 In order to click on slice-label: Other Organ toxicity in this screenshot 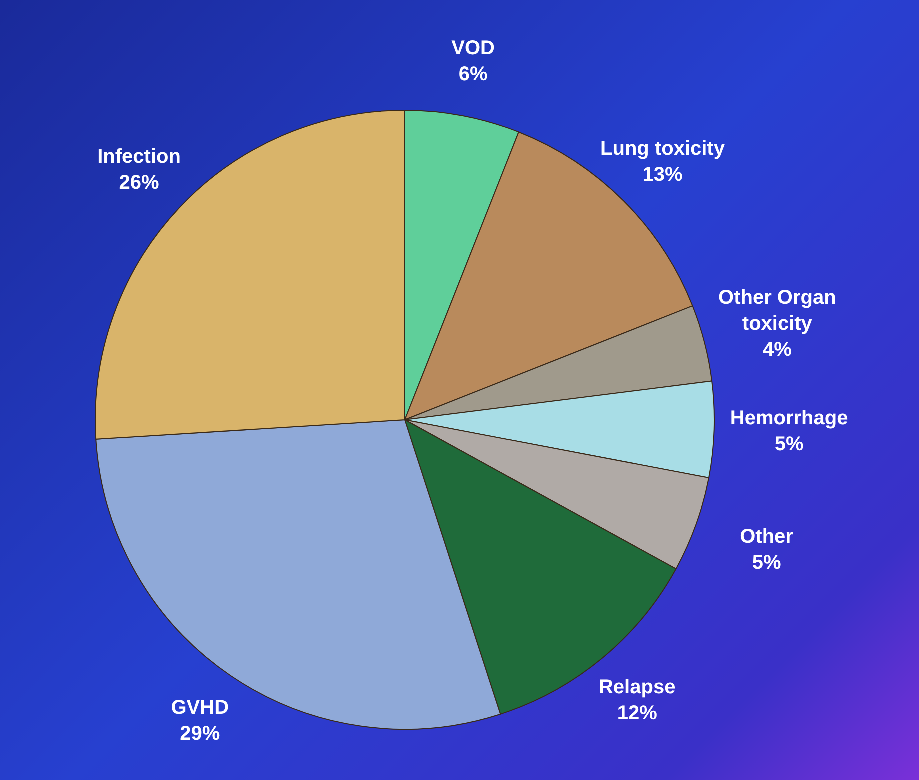, I will do `click(777, 310)`.